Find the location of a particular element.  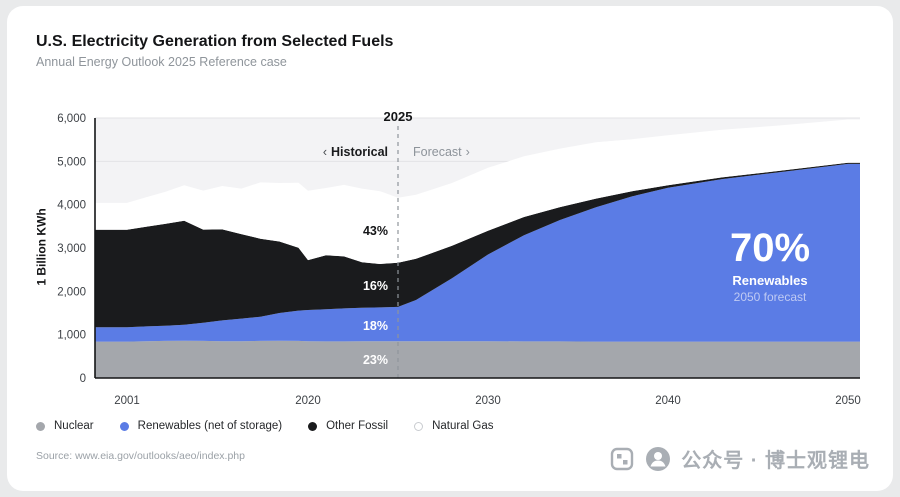

x-tick-label: 2020 is located at coordinates (308, 401).